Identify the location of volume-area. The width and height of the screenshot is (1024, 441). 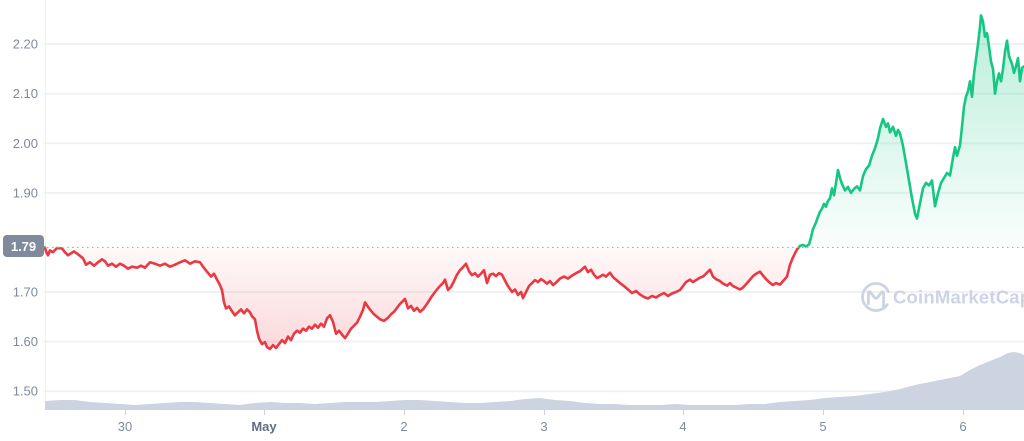
(534, 381).